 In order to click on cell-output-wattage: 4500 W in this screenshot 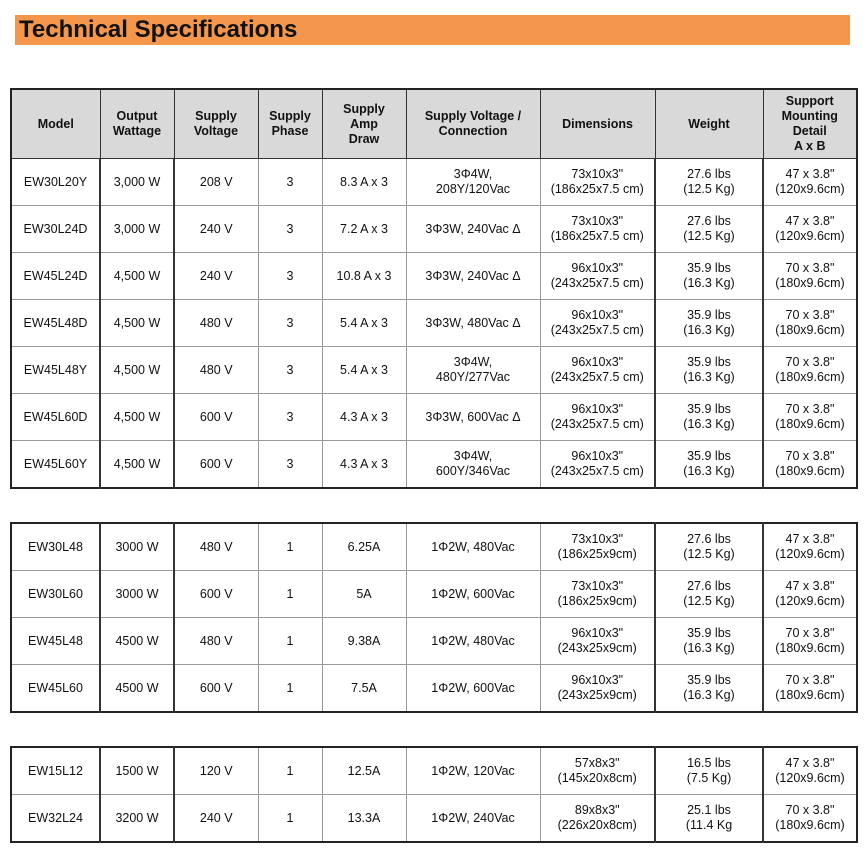, I will do `click(137, 641)`.